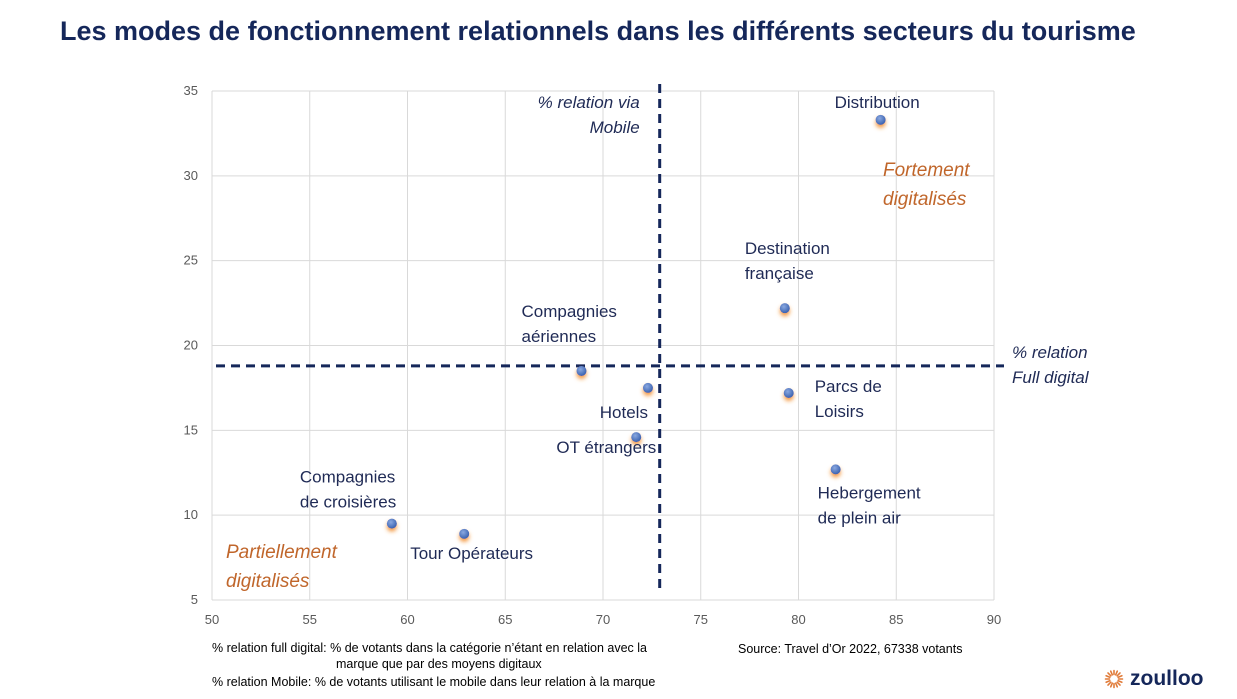 This screenshot has height=699, width=1237. Describe the element at coordinates (568, 324) in the screenshot. I see `data-point-label: Compagnies aériennes` at that location.